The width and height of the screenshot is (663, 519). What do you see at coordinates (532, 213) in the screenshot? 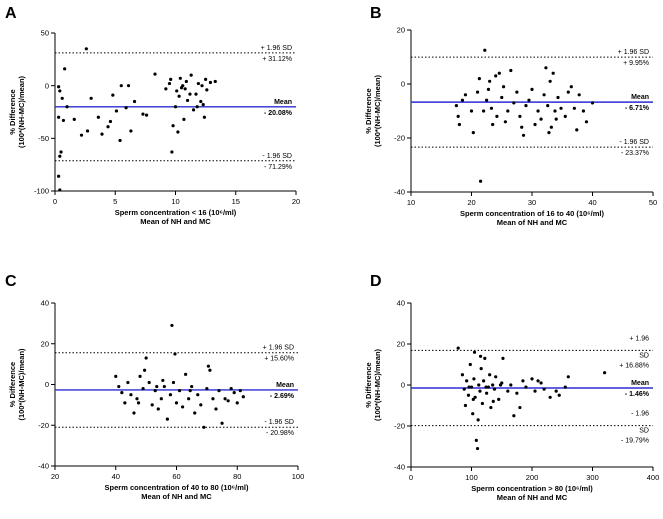
I see `x-axis-label: Sperm concentration of 16 to 40 (10⁶/ml)` at bounding box center [532, 213].